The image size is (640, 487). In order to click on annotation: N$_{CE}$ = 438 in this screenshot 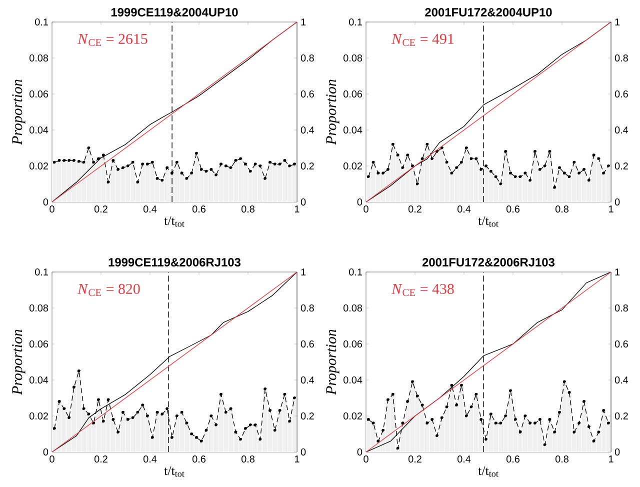, I will do `click(422, 290)`.